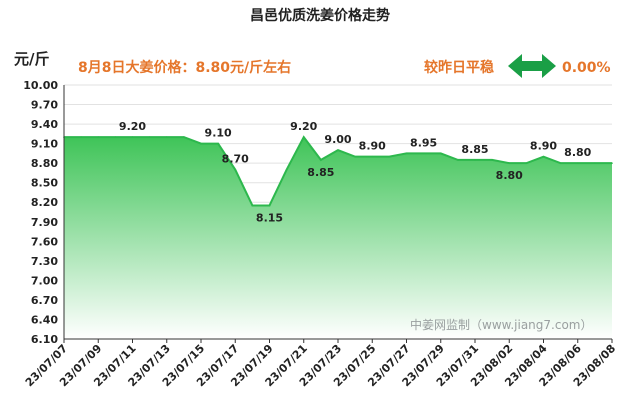 This screenshot has height=410, width=640. What do you see at coordinates (459, 67) in the screenshot?
I see `change-label: 较昨日平稳` at bounding box center [459, 67].